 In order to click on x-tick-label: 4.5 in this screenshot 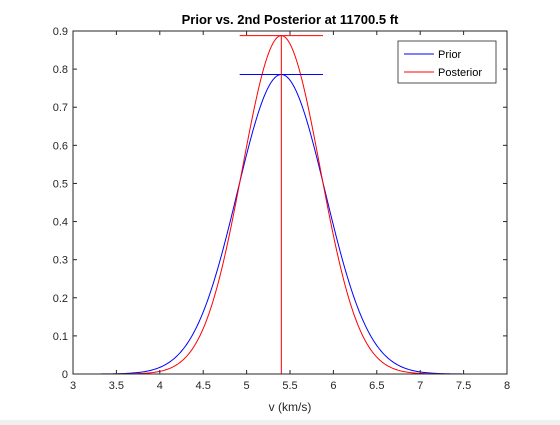, I will do `click(203, 386)`.